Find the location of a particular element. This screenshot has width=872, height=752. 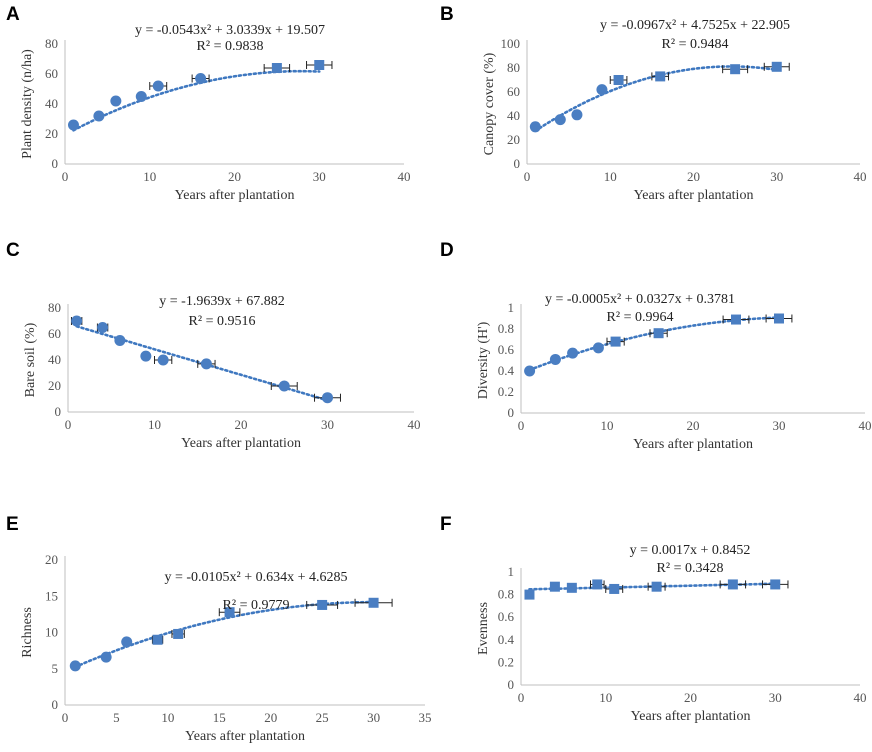

x-tick-label: 5 is located at coordinates (116, 717).